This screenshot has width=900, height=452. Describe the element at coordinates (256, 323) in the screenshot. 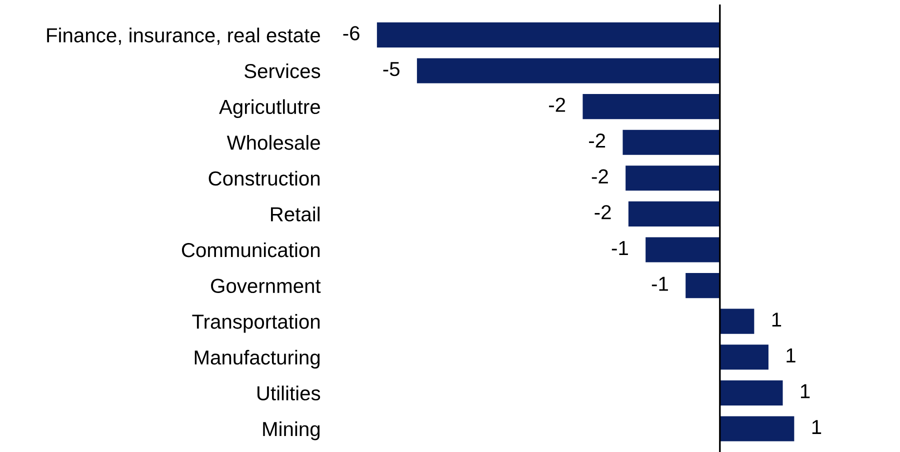

I see `y-tick-label: Transportation` at that location.